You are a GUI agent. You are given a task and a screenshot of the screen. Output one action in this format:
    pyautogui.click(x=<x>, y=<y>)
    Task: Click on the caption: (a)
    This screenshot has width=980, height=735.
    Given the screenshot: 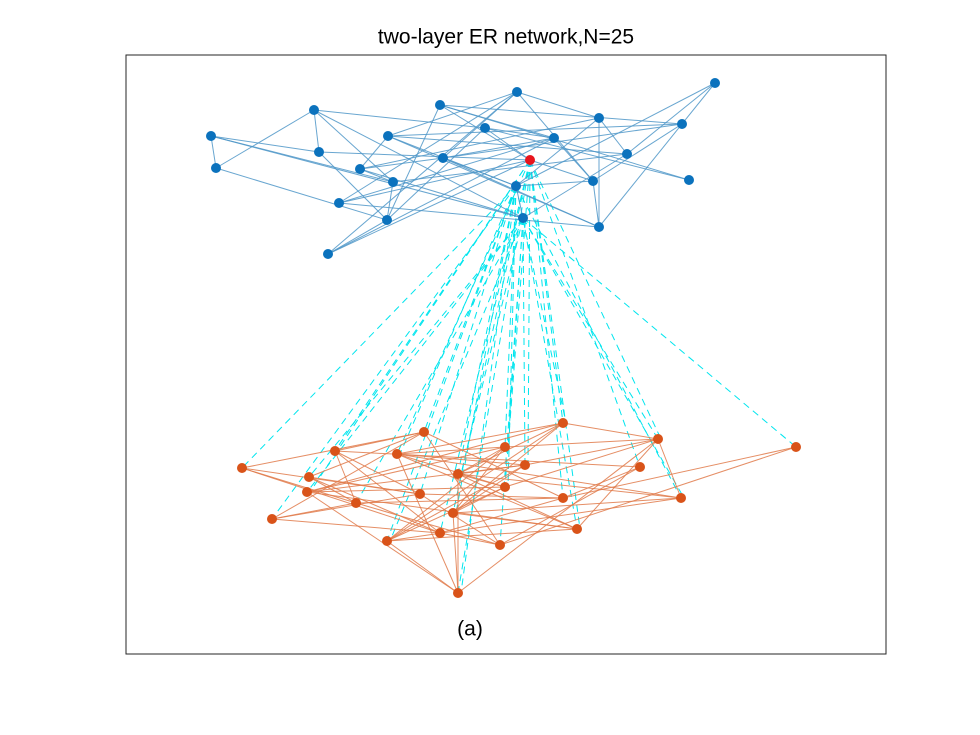 What is the action you would take?
    pyautogui.click(x=470, y=629)
    